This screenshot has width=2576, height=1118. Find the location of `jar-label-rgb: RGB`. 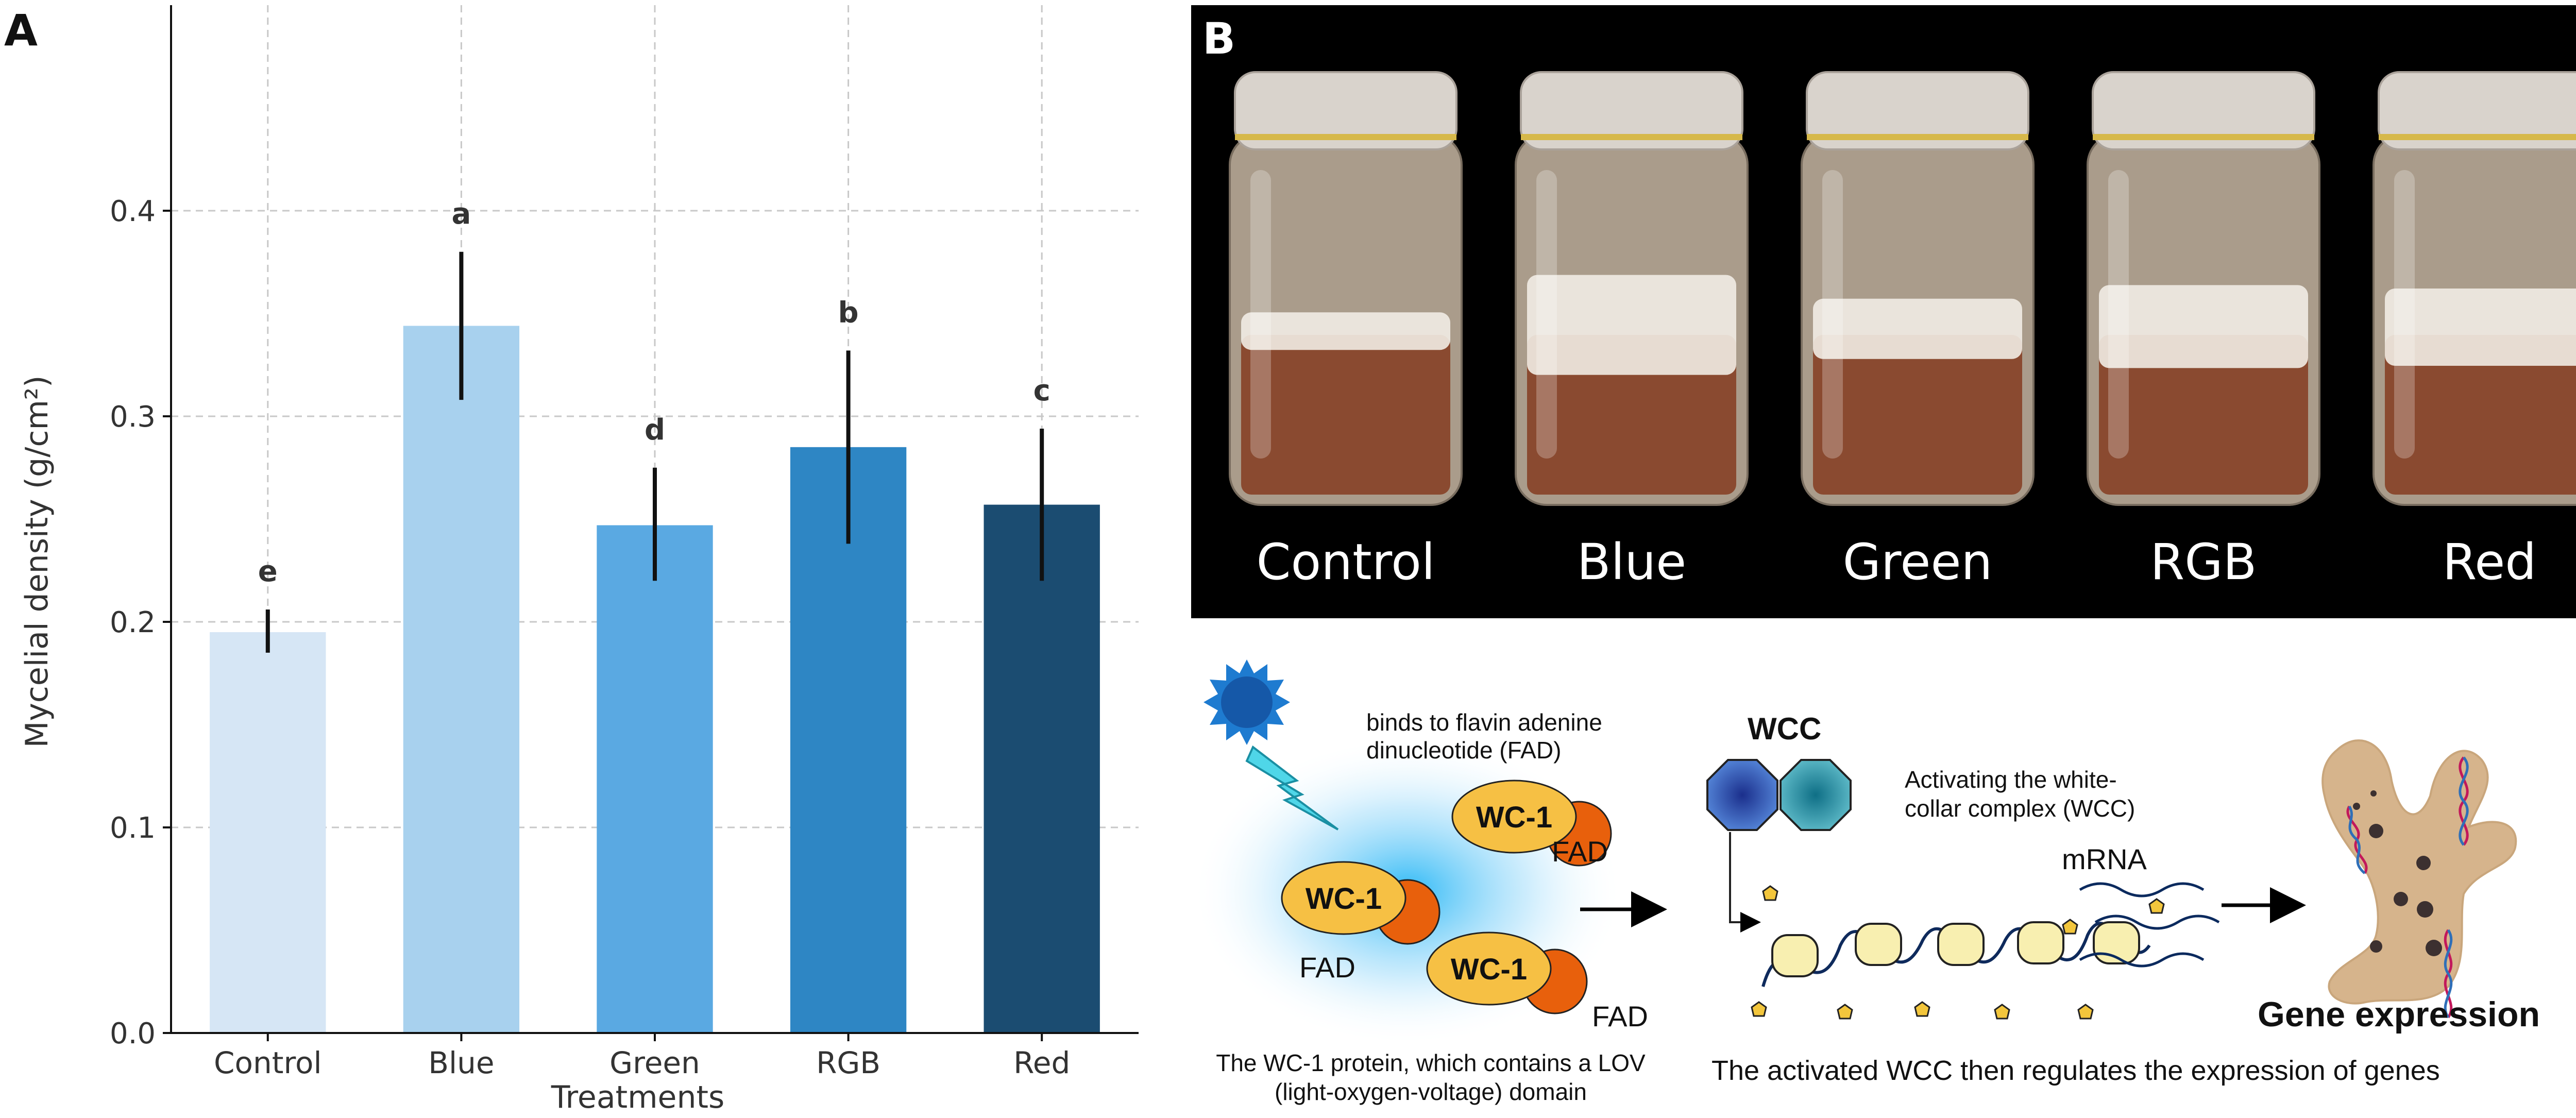

jar-label-rgb: RGB is located at coordinates (2204, 562).